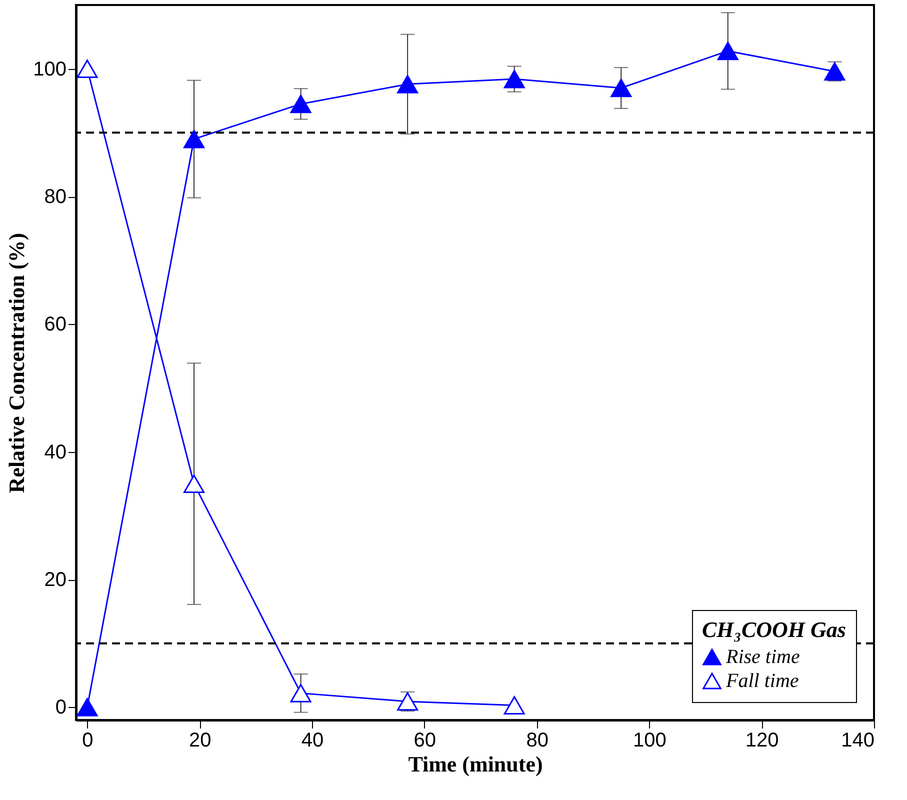 This screenshot has height=800, width=907. Describe the element at coordinates (475, 764) in the screenshot. I see `x-axis-title: Time (minute)` at that location.